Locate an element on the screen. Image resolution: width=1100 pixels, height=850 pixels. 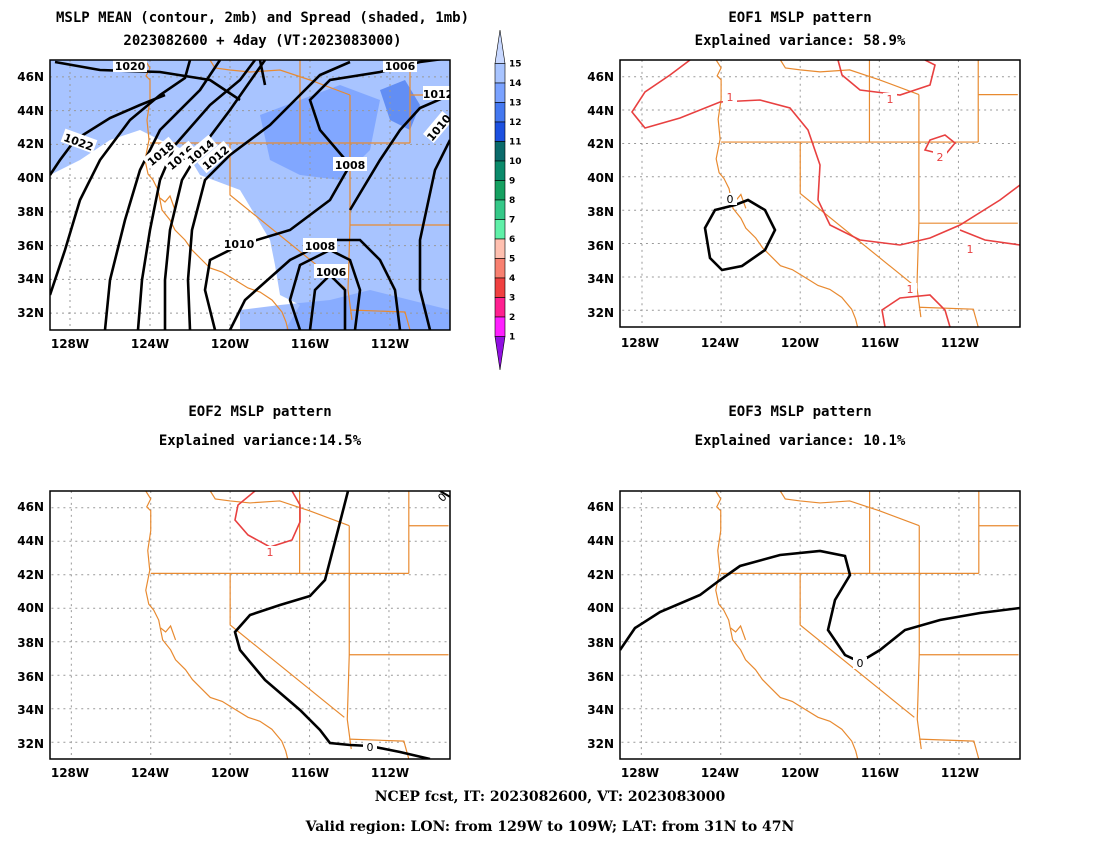
colorbar-tick-label: 11 is located at coordinates (515, 143).